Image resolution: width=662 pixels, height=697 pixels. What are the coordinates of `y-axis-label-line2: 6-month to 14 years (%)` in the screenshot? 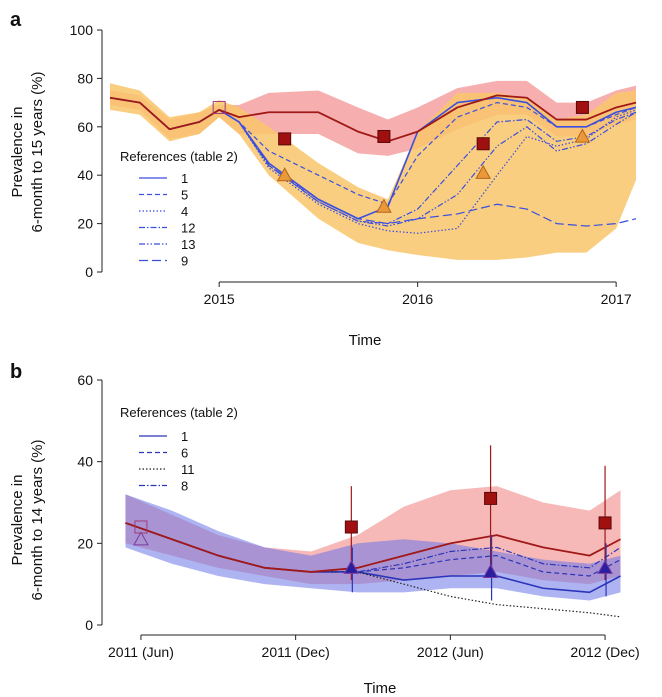 It's located at (37, 520).